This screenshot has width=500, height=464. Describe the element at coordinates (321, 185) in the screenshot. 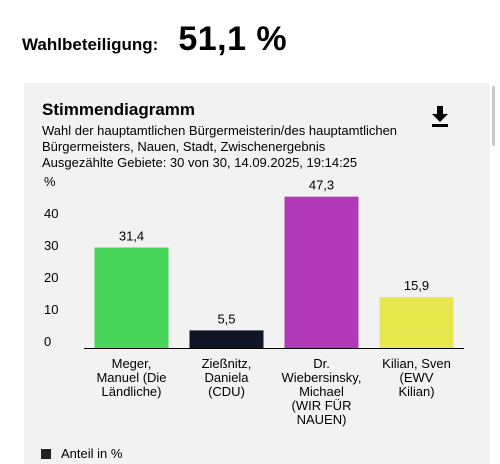

I see `bar-value-label: 47,3` at that location.